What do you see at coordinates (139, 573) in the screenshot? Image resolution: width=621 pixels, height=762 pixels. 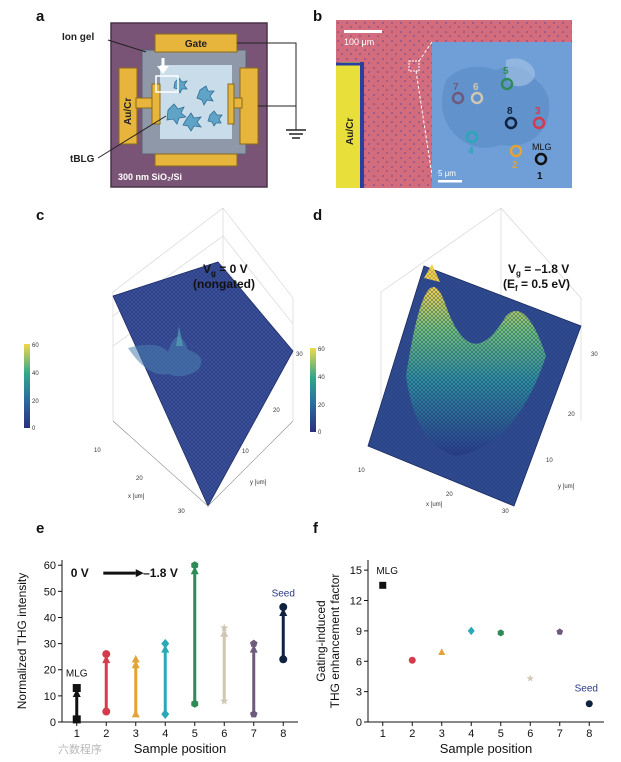 I see `legend-arrow-head` at bounding box center [139, 573].